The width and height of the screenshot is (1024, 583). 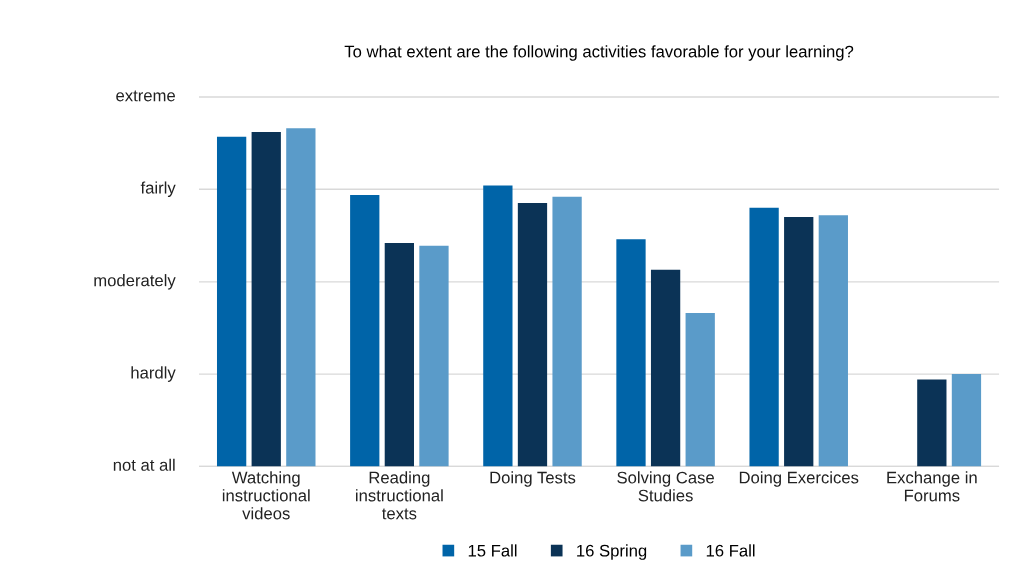 I want to click on legend-label: 16 Fall, so click(x=730, y=550).